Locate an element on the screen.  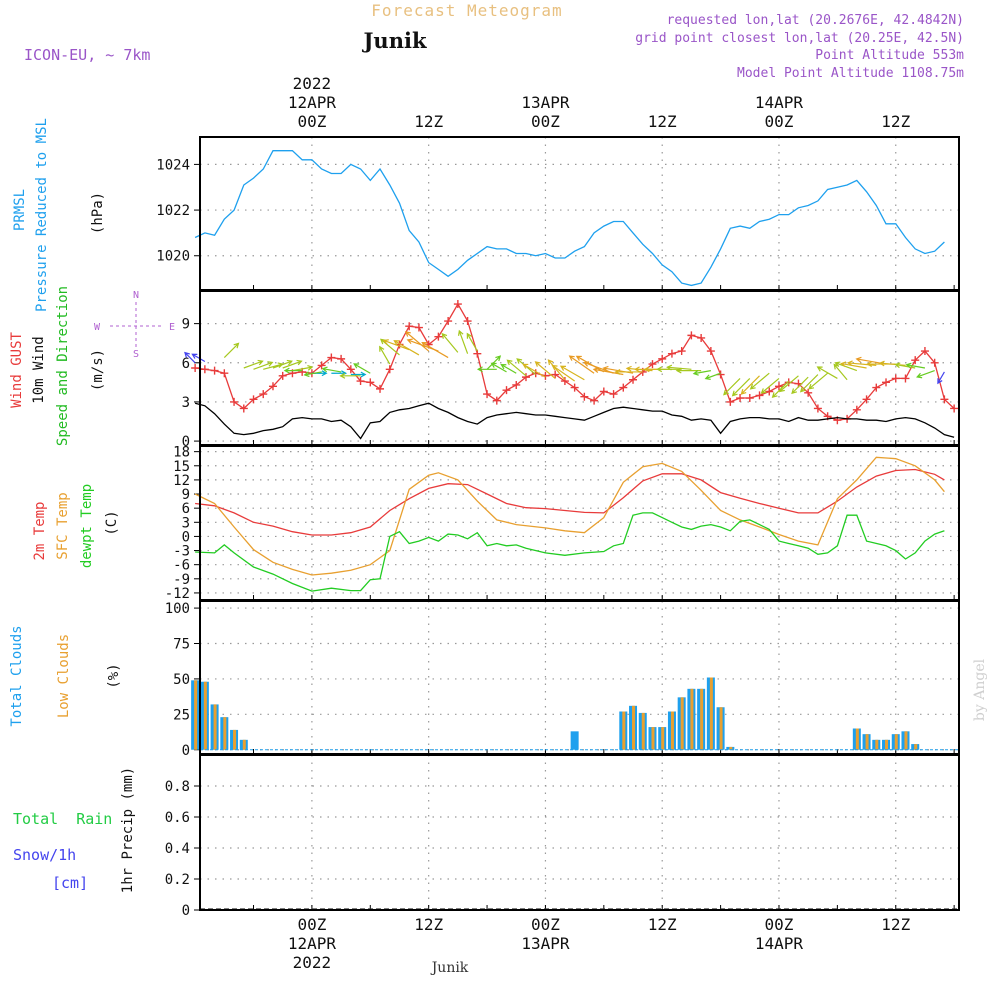
compass-south: S is located at coordinates (136, 354).